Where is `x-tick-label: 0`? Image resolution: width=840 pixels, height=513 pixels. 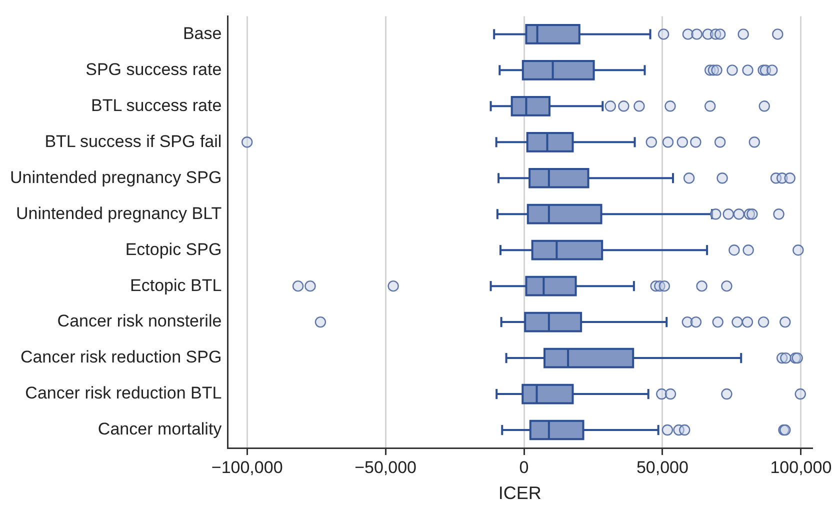
x-tick-label: 0 is located at coordinates (524, 467).